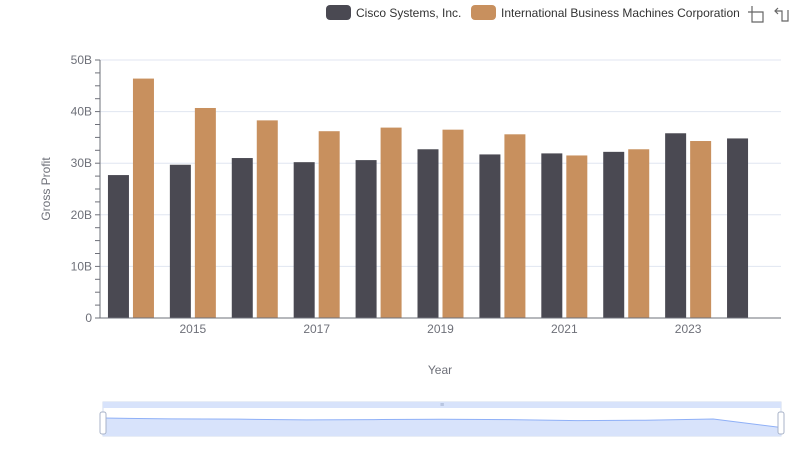 The image size is (800, 461). I want to click on bar-ibm-2016, so click(267, 219).